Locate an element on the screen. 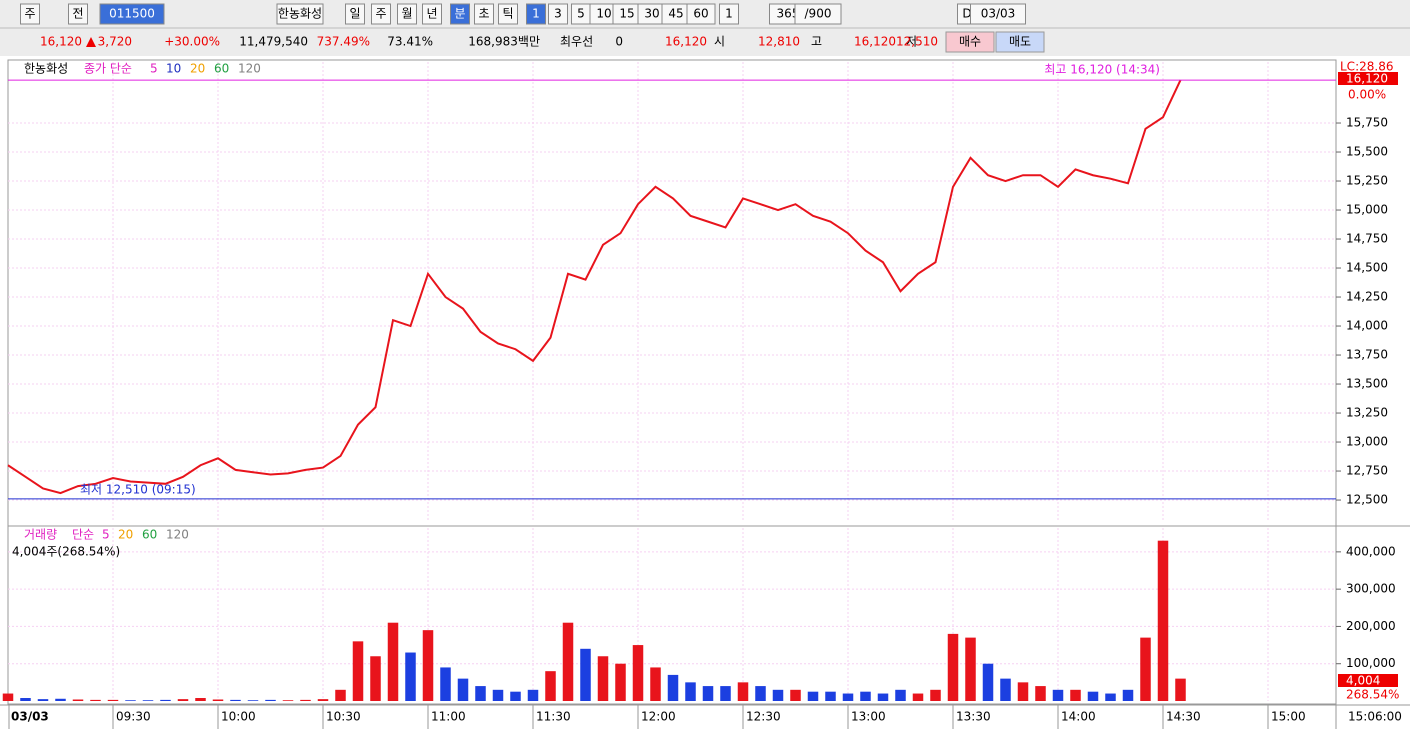  reference-label: 최저 12,510 (09:15) is located at coordinates (138, 489).